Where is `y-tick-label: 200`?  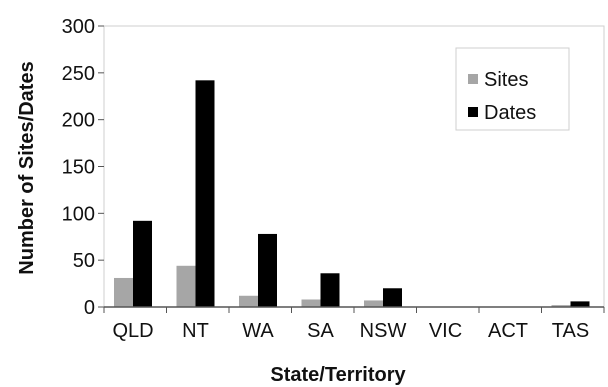 y-tick-label: 200 is located at coordinates (78, 121).